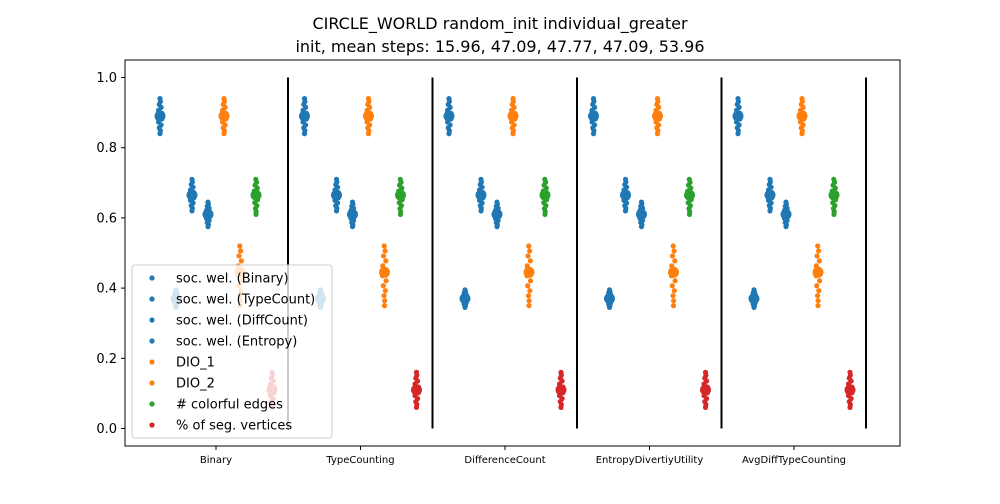 Image resolution: width=1000 pixels, height=504 pixels. I want to click on x-tick-label: DifferenceCount, so click(504, 460).